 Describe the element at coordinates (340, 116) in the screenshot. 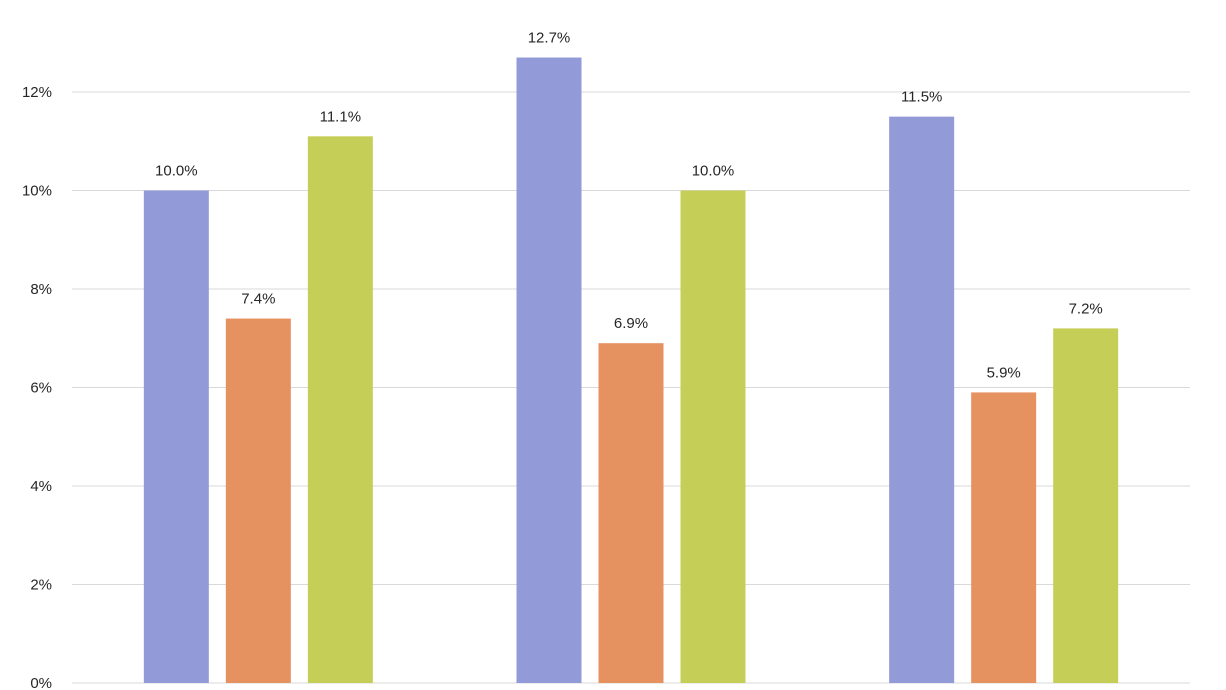

I see `data-label: 11.1%` at that location.